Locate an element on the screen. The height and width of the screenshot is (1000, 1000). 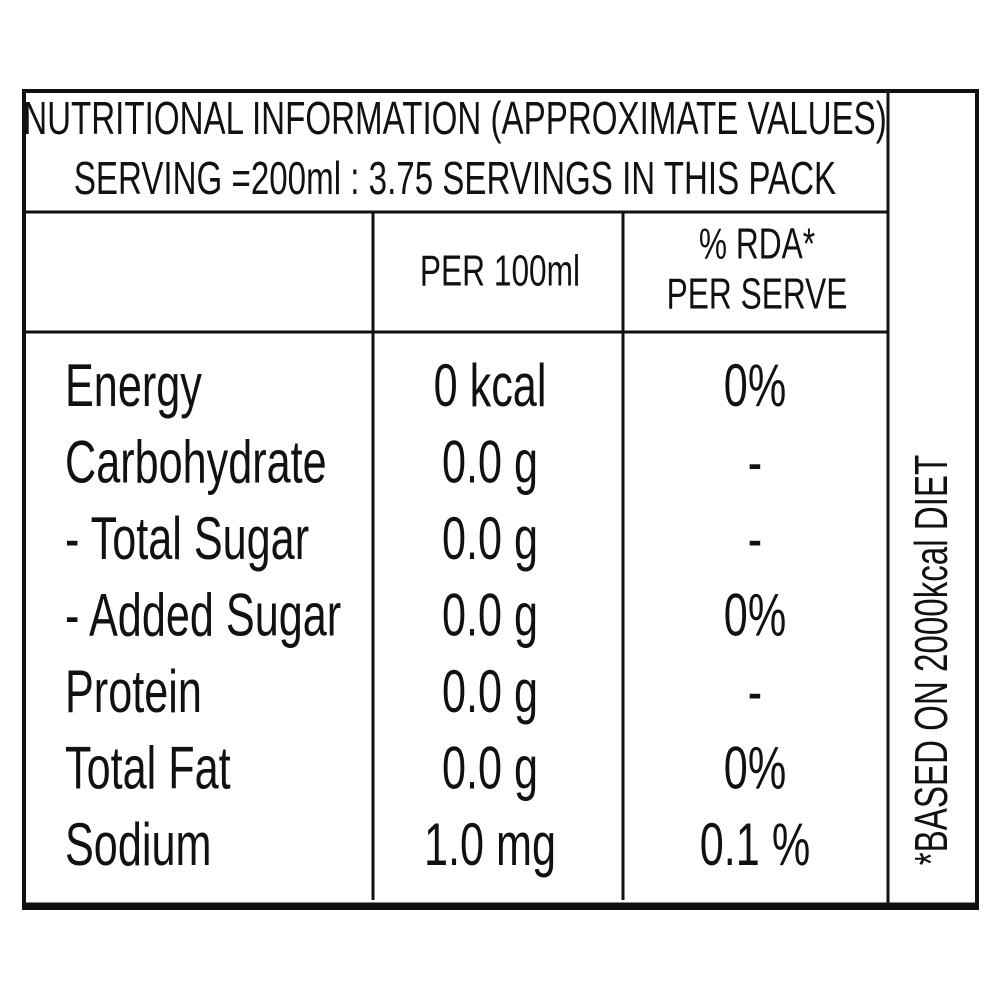
nutrient-name: Total Fat is located at coordinates (148, 769).